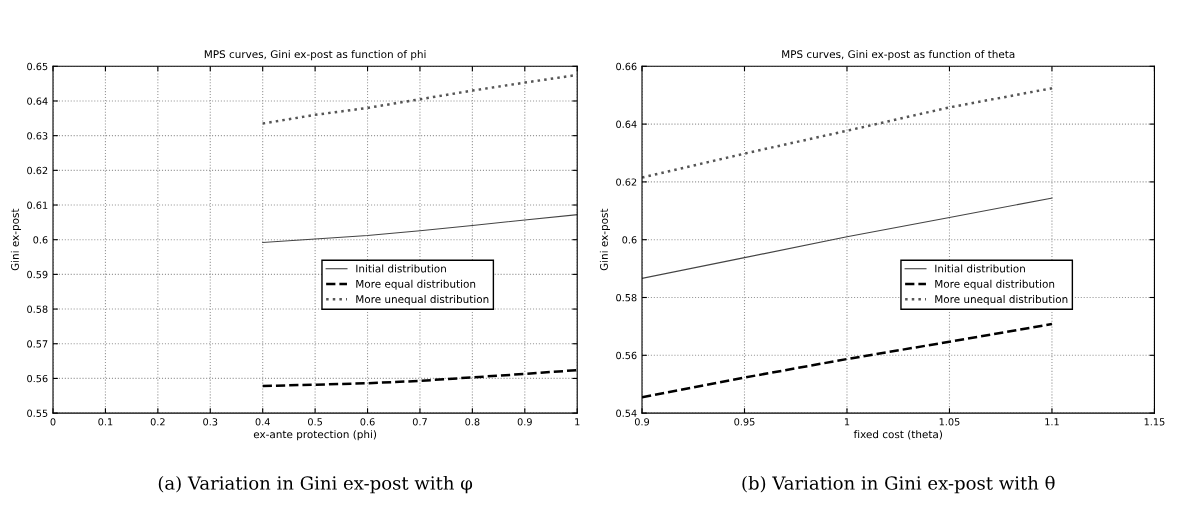 The image size is (1178, 510). What do you see at coordinates (419, 422) in the screenshot?
I see `x-tick-label: 0.7` at bounding box center [419, 422].